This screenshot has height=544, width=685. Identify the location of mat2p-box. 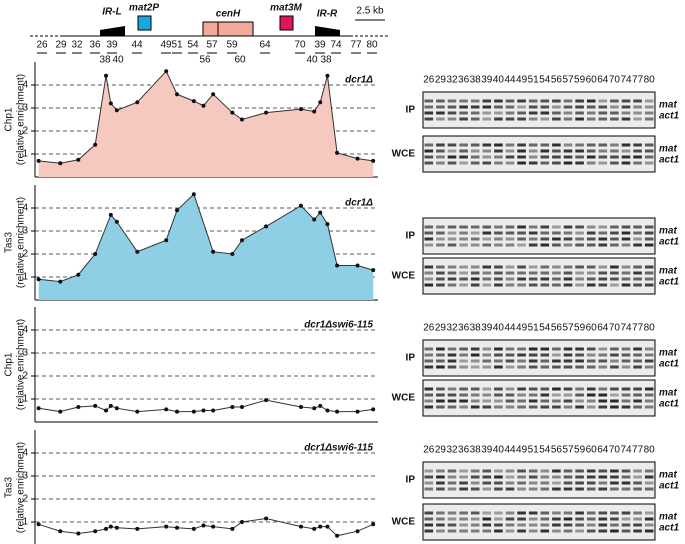
(144, 23).